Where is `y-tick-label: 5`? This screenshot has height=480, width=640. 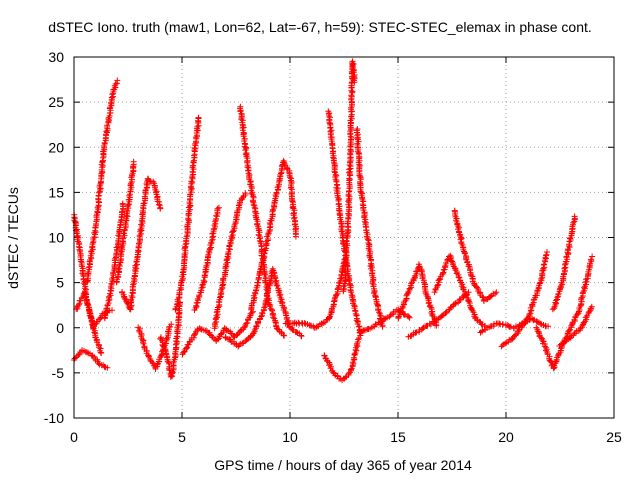
y-tick-label: 5 is located at coordinates (60, 283).